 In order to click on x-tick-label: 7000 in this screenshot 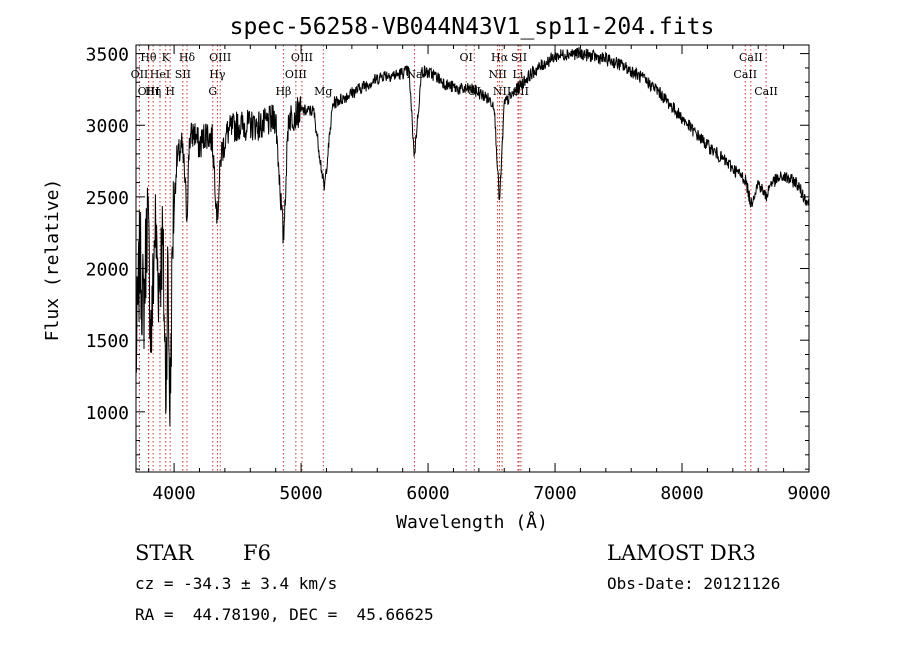, I will do `click(554, 493)`.